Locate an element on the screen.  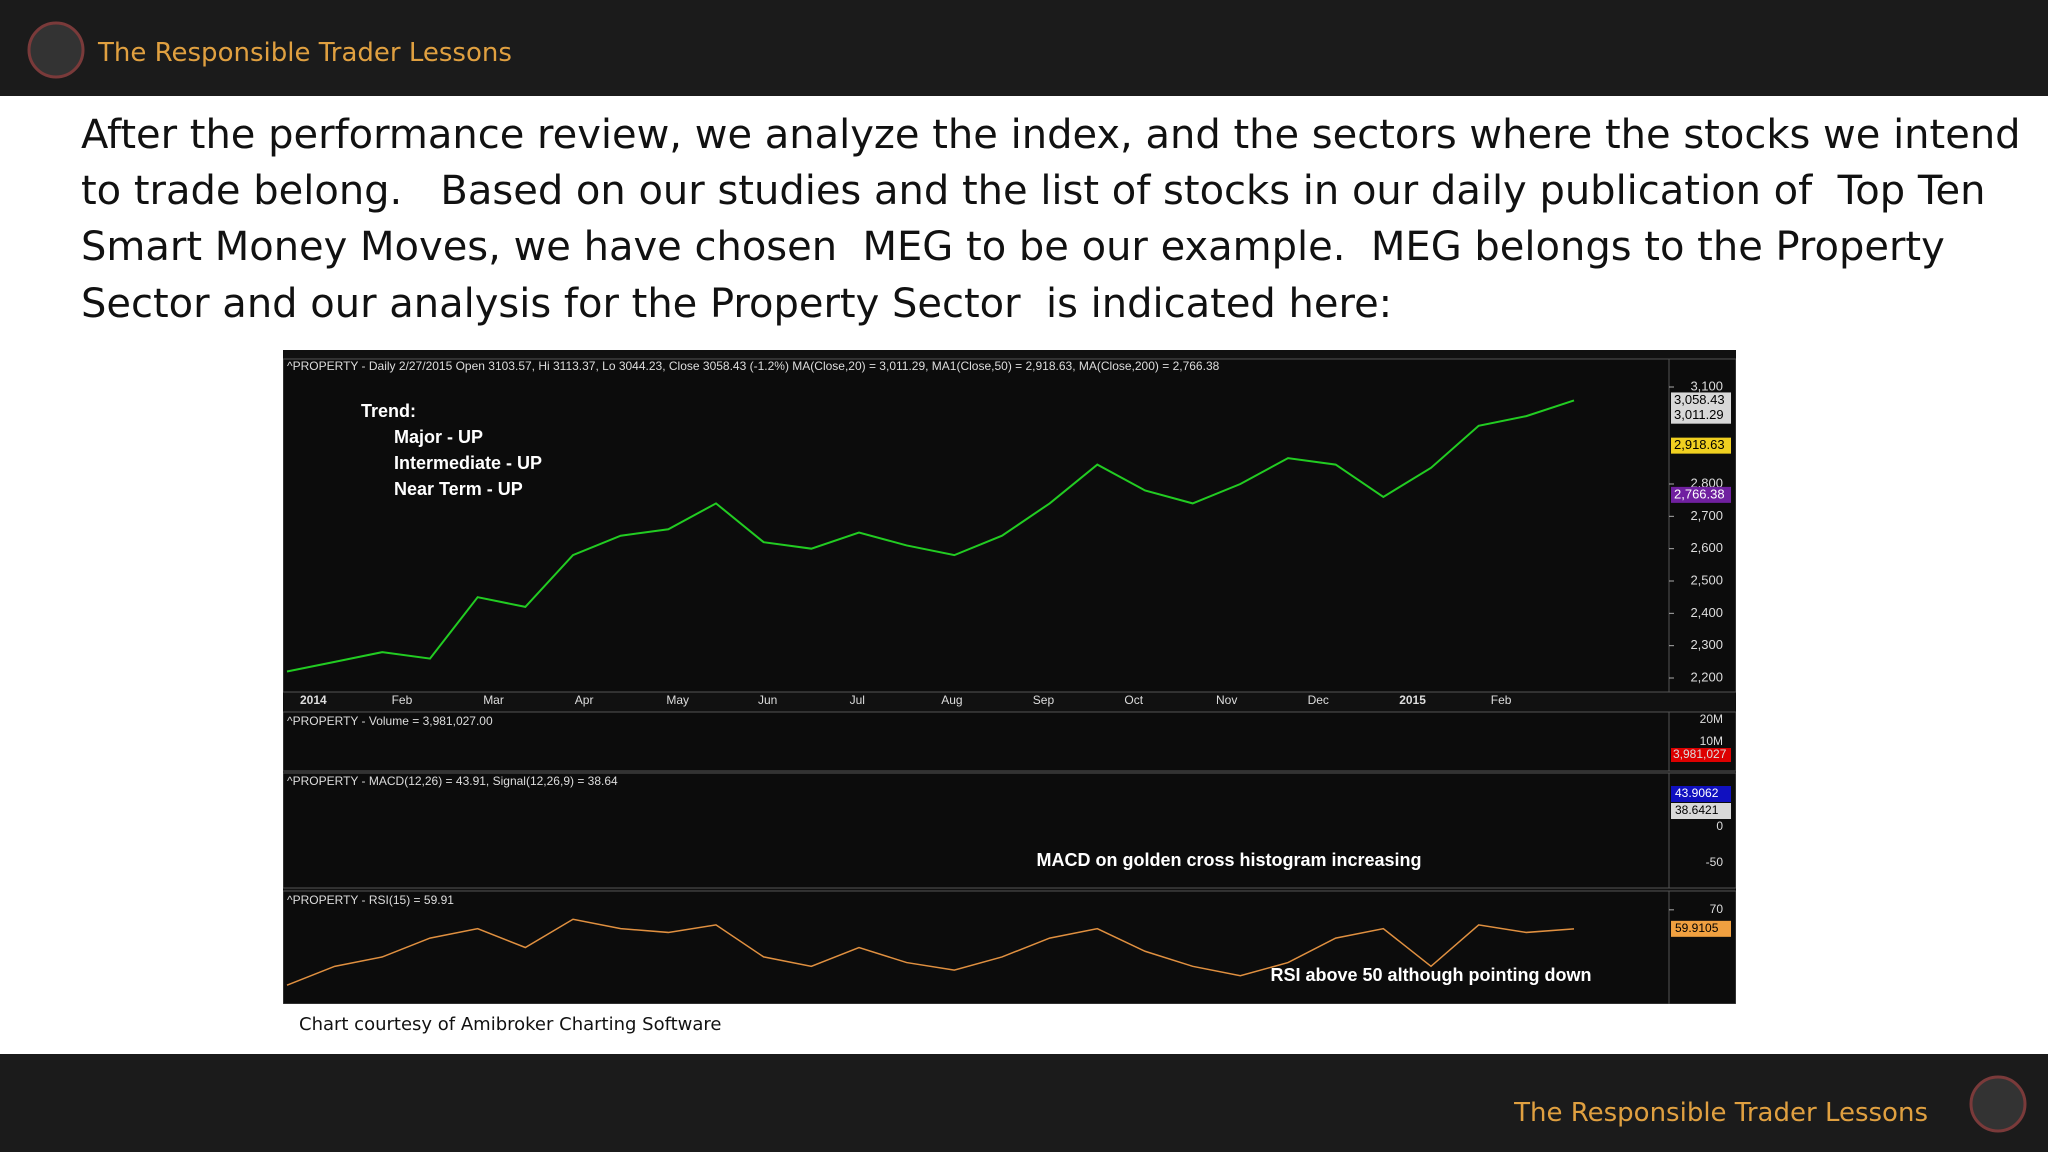
x-tick-label: Jul is located at coordinates (857, 700).